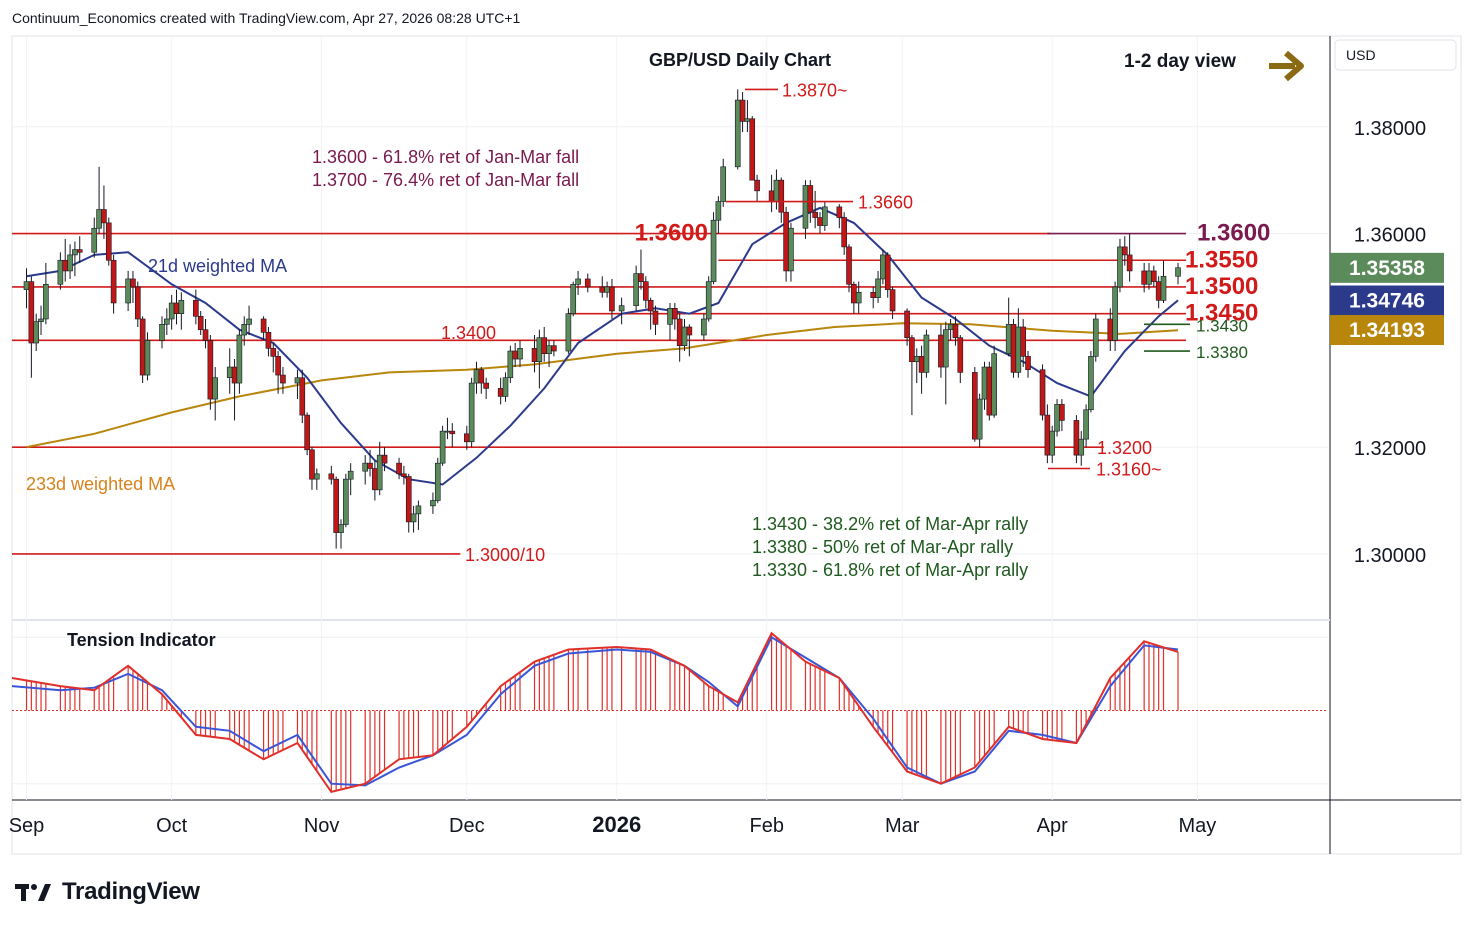 The width and height of the screenshot is (1474, 930). Describe the element at coordinates (141, 640) in the screenshot. I see `tension-title: Tension Indicator` at that location.